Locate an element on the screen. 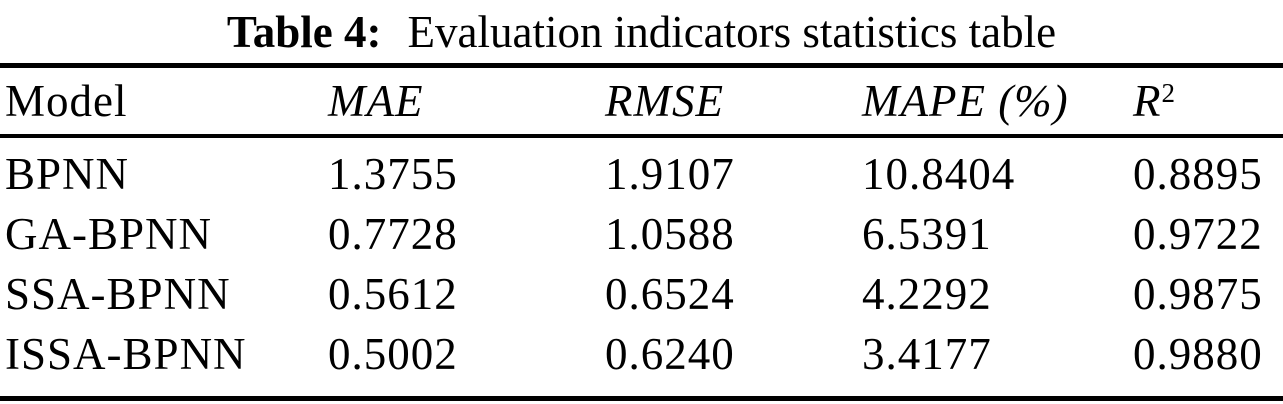 The height and width of the screenshot is (404, 1283). cell-mae: 0.7728 is located at coordinates (393, 234).